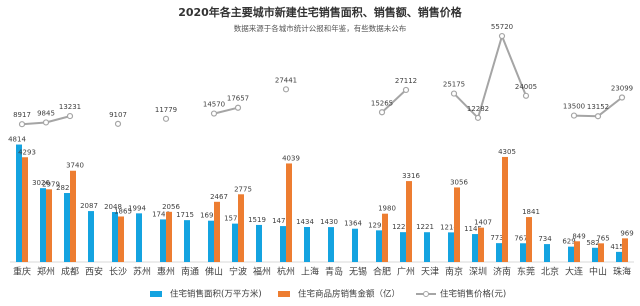 The width and height of the screenshot is (640, 306). Describe the element at coordinates (243, 189) in the screenshot. I see `value-label: 2775` at that location.